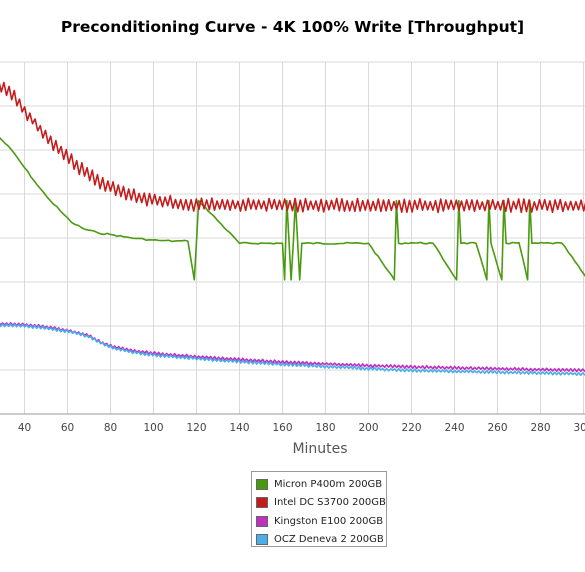 This screenshot has width=585, height=572. I want to click on x-tick-label: 220, so click(411, 428).